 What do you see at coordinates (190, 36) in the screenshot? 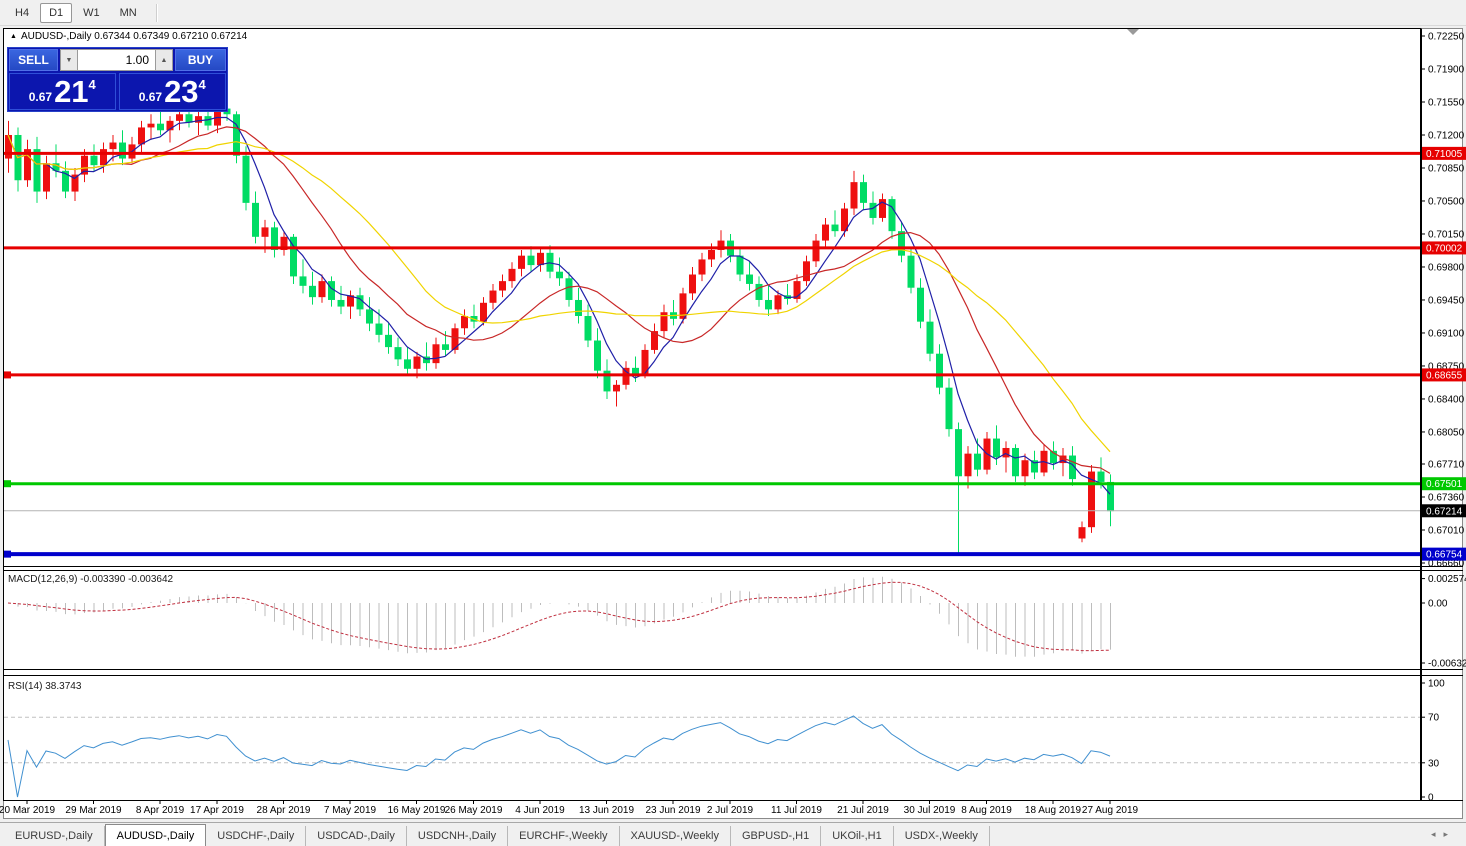
I see `ohlc-low: 0.67210` at bounding box center [190, 36].